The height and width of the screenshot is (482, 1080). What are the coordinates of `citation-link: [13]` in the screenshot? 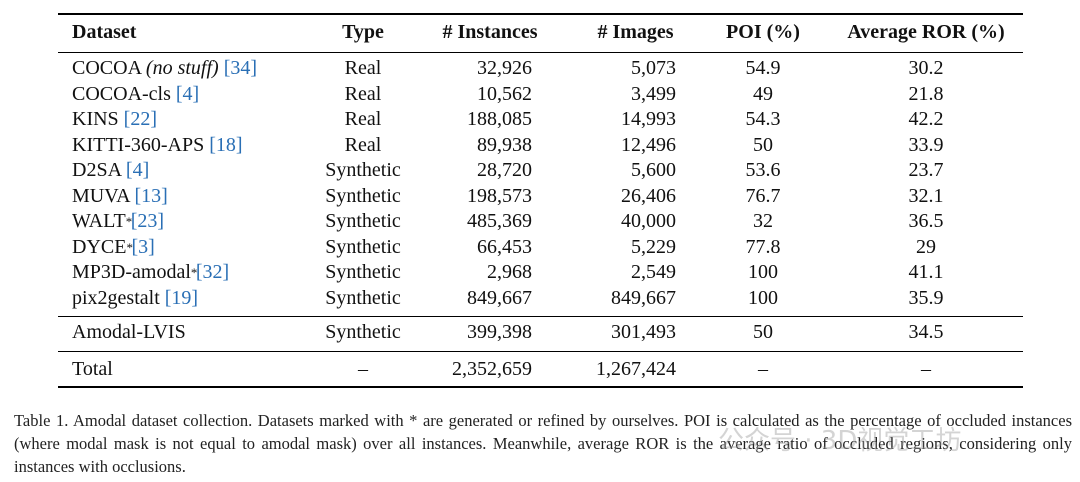 It's located at (151, 195).